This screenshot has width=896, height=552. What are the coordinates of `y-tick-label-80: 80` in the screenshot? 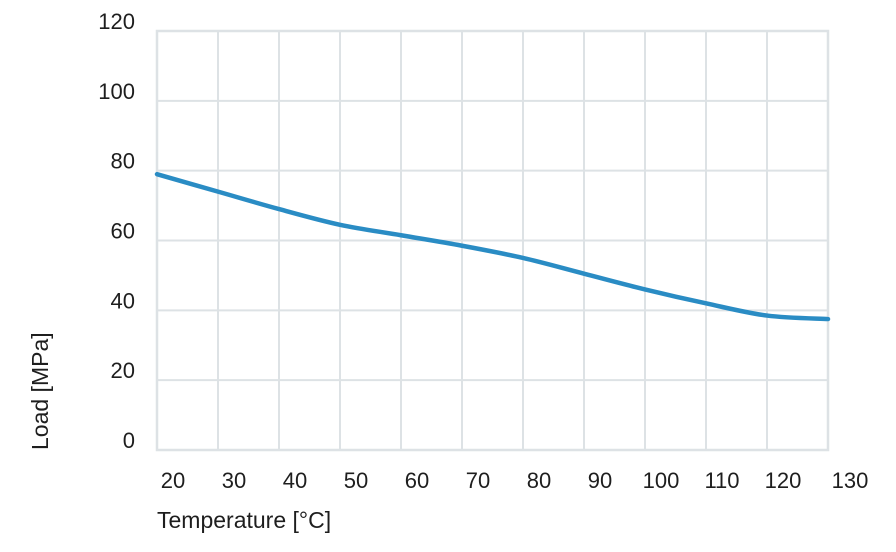 It's located at (123, 161).